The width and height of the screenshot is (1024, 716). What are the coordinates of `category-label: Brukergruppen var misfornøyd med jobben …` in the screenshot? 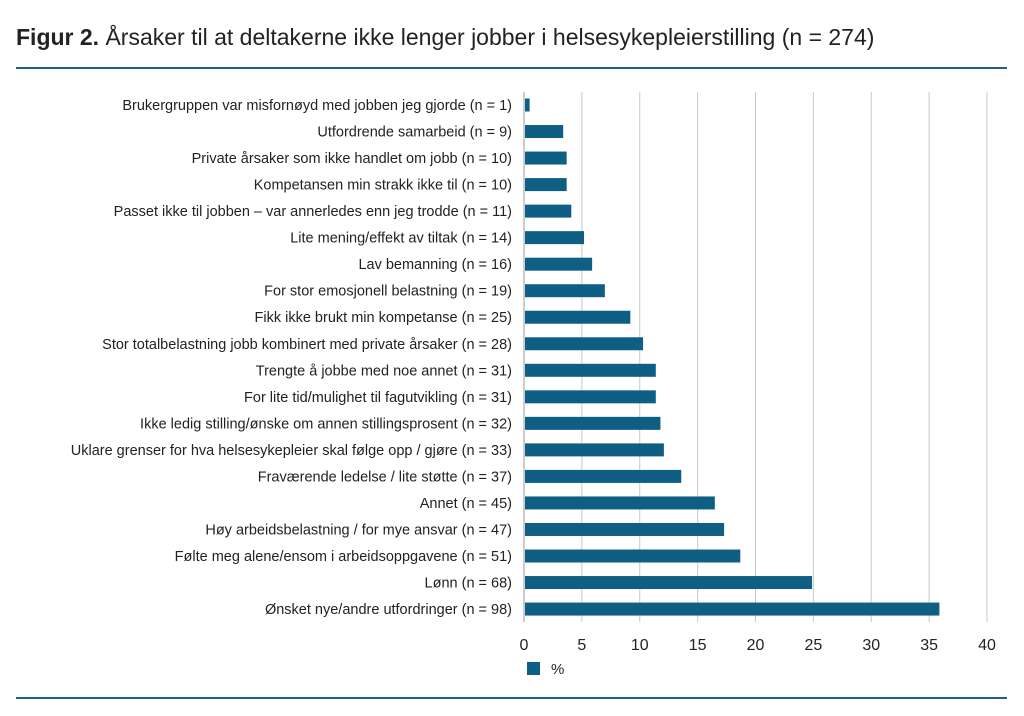 It's located at (317, 106).